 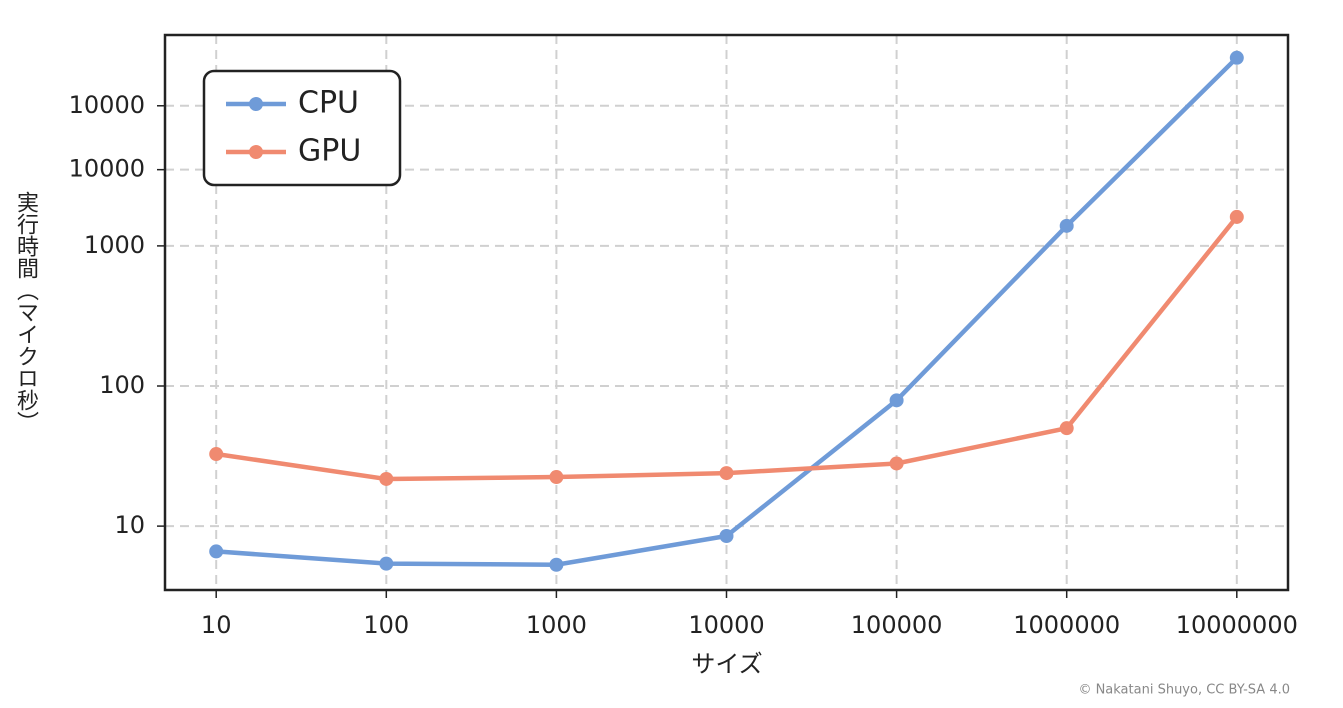 What do you see at coordinates (1066, 625) in the screenshot?
I see `x-tick-label: 1000000` at bounding box center [1066, 625].